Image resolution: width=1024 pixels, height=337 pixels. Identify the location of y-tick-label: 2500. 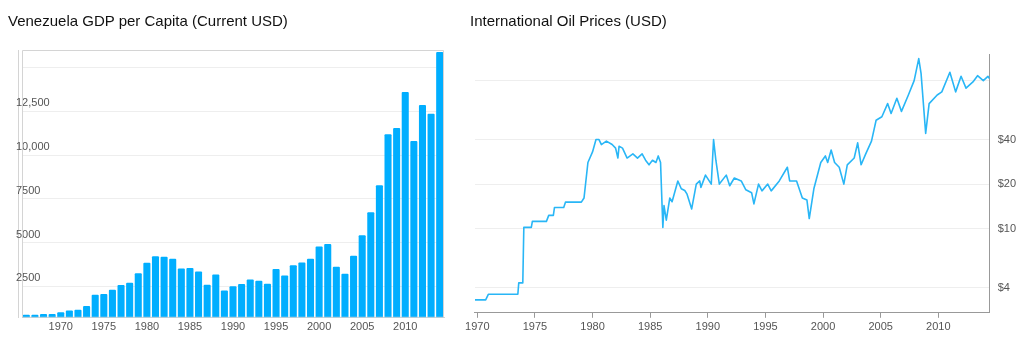
(28, 277).